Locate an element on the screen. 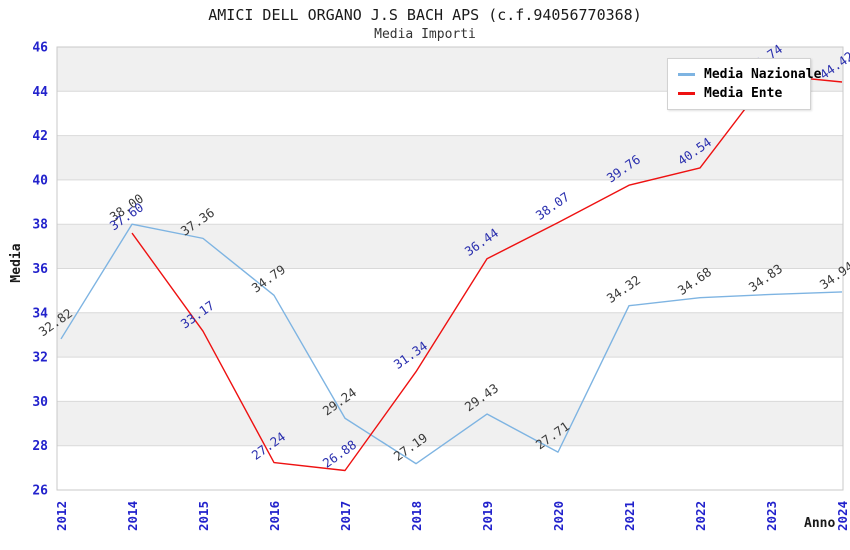 Image resolution: width=850 pixels, height=550 pixels. x-axis-tick: 2019 is located at coordinates (487, 516).